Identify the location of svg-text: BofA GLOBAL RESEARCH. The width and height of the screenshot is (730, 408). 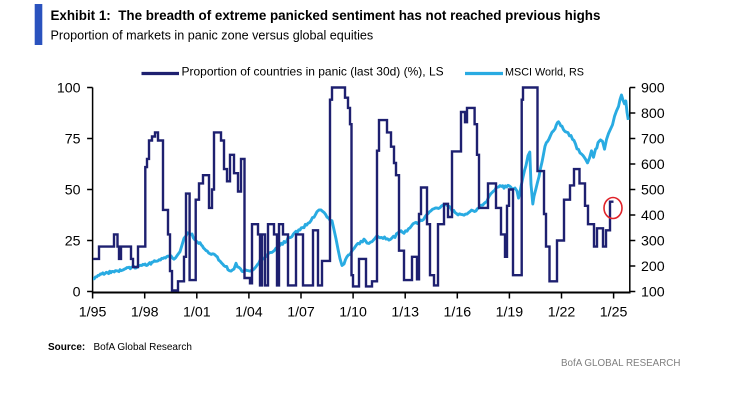
(620, 363).